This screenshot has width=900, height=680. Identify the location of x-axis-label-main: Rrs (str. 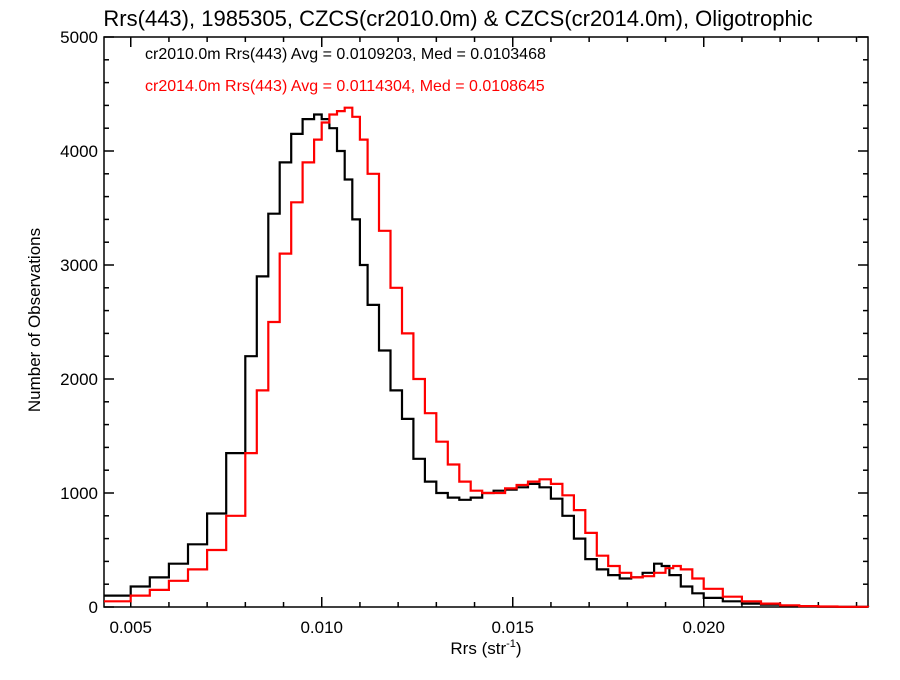
(478, 648).